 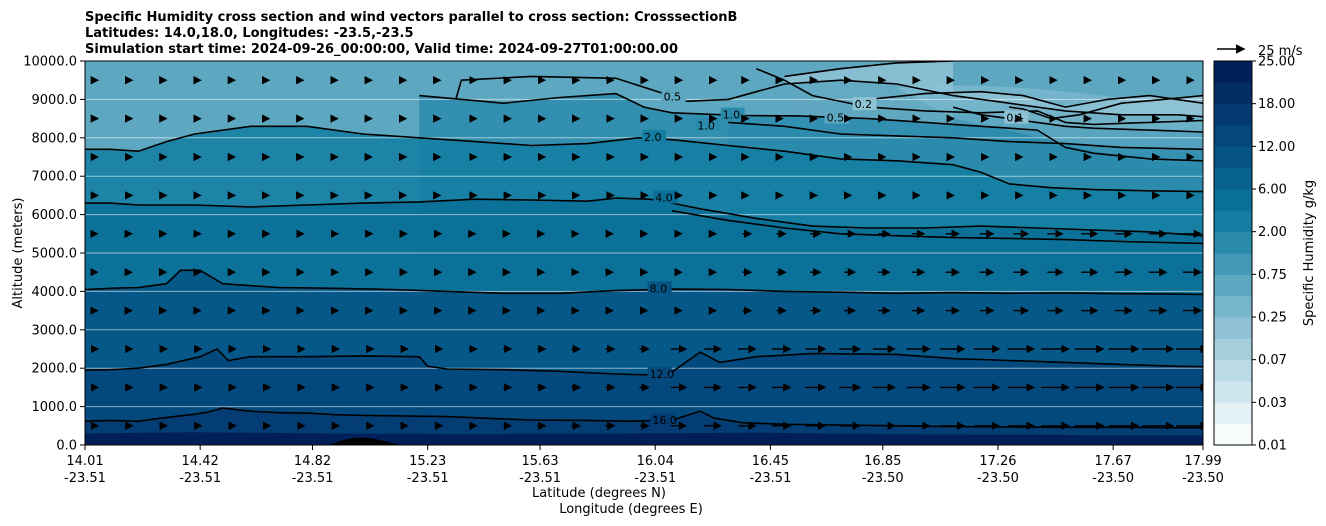 What do you see at coordinates (313, 478) in the screenshot?
I see `x-tick-label-lon-2: -23.51` at bounding box center [313, 478].